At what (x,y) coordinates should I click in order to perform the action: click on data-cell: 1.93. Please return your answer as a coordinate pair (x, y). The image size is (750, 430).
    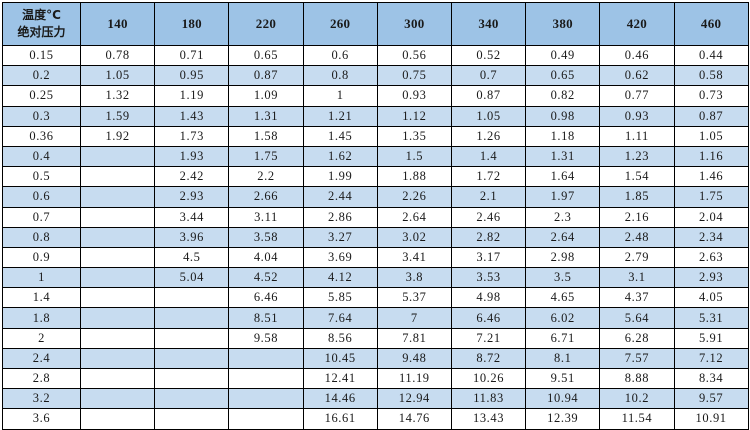
    Looking at the image, I should click on (192, 156).